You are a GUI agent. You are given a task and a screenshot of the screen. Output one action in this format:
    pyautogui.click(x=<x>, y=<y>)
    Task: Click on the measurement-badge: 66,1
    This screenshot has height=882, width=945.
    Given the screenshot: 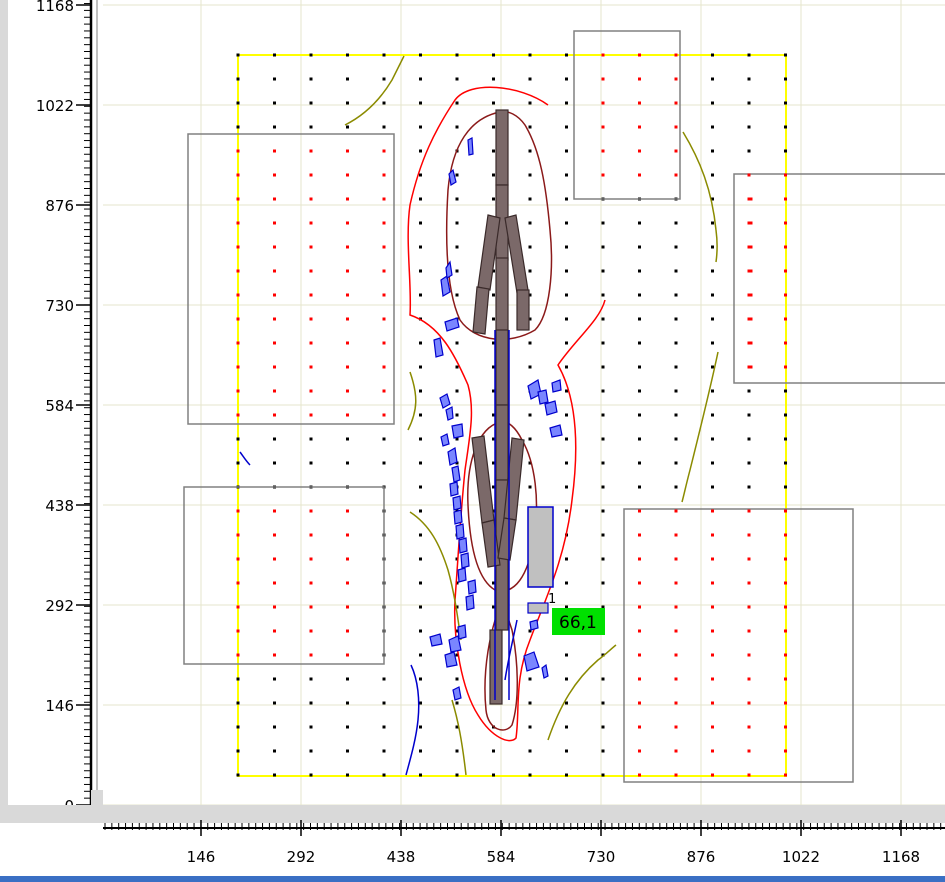 What is the action you would take?
    pyautogui.click(x=578, y=621)
    